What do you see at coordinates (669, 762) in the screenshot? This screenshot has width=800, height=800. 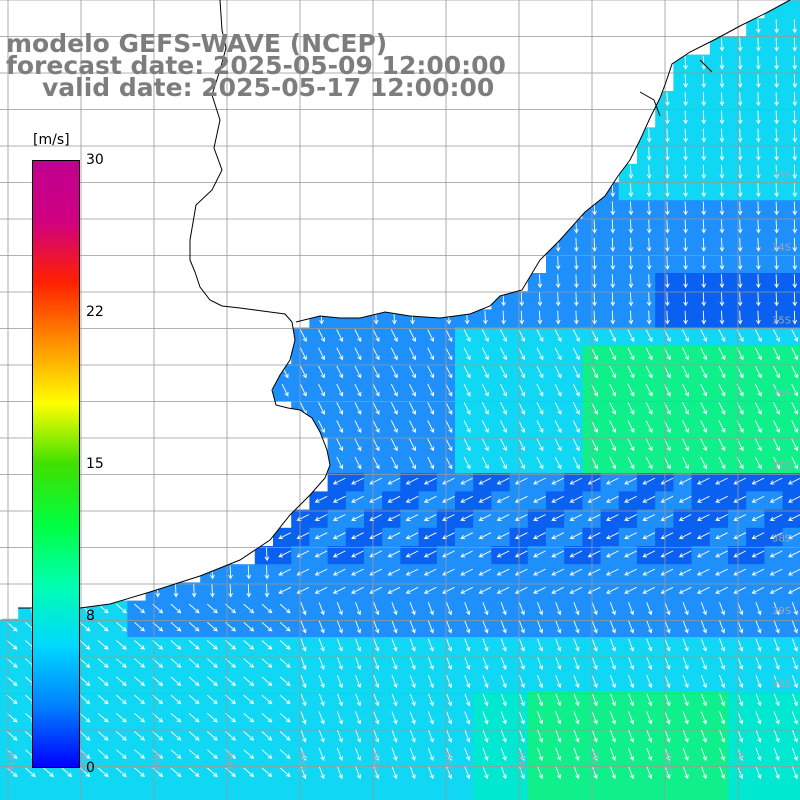 I see `longitude-label: 52W` at bounding box center [669, 762].